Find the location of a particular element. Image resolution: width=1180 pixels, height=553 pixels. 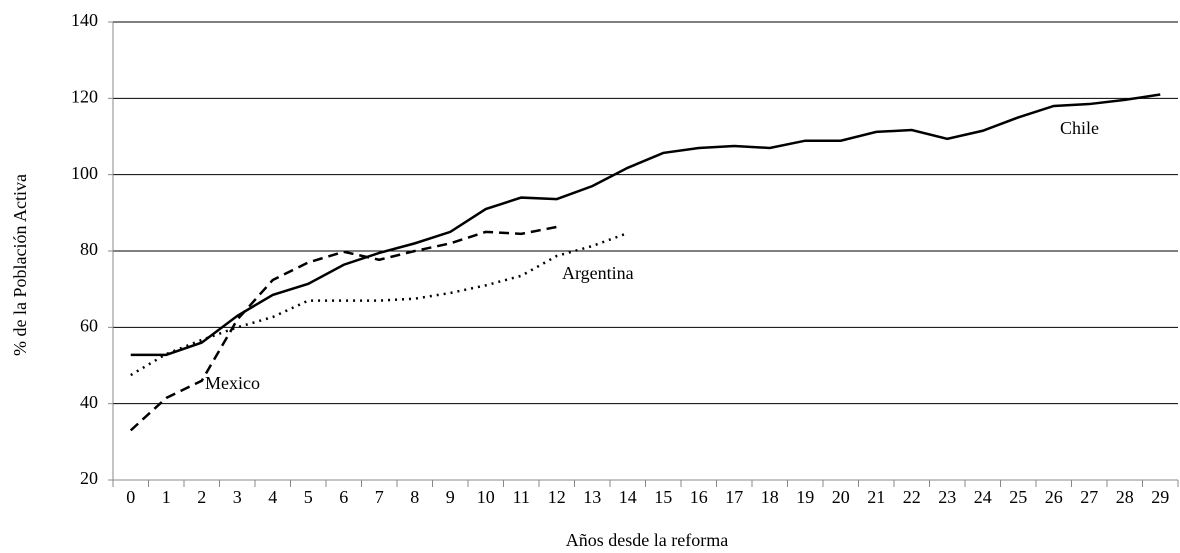

y-tick-label: 120 is located at coordinates (84, 96).